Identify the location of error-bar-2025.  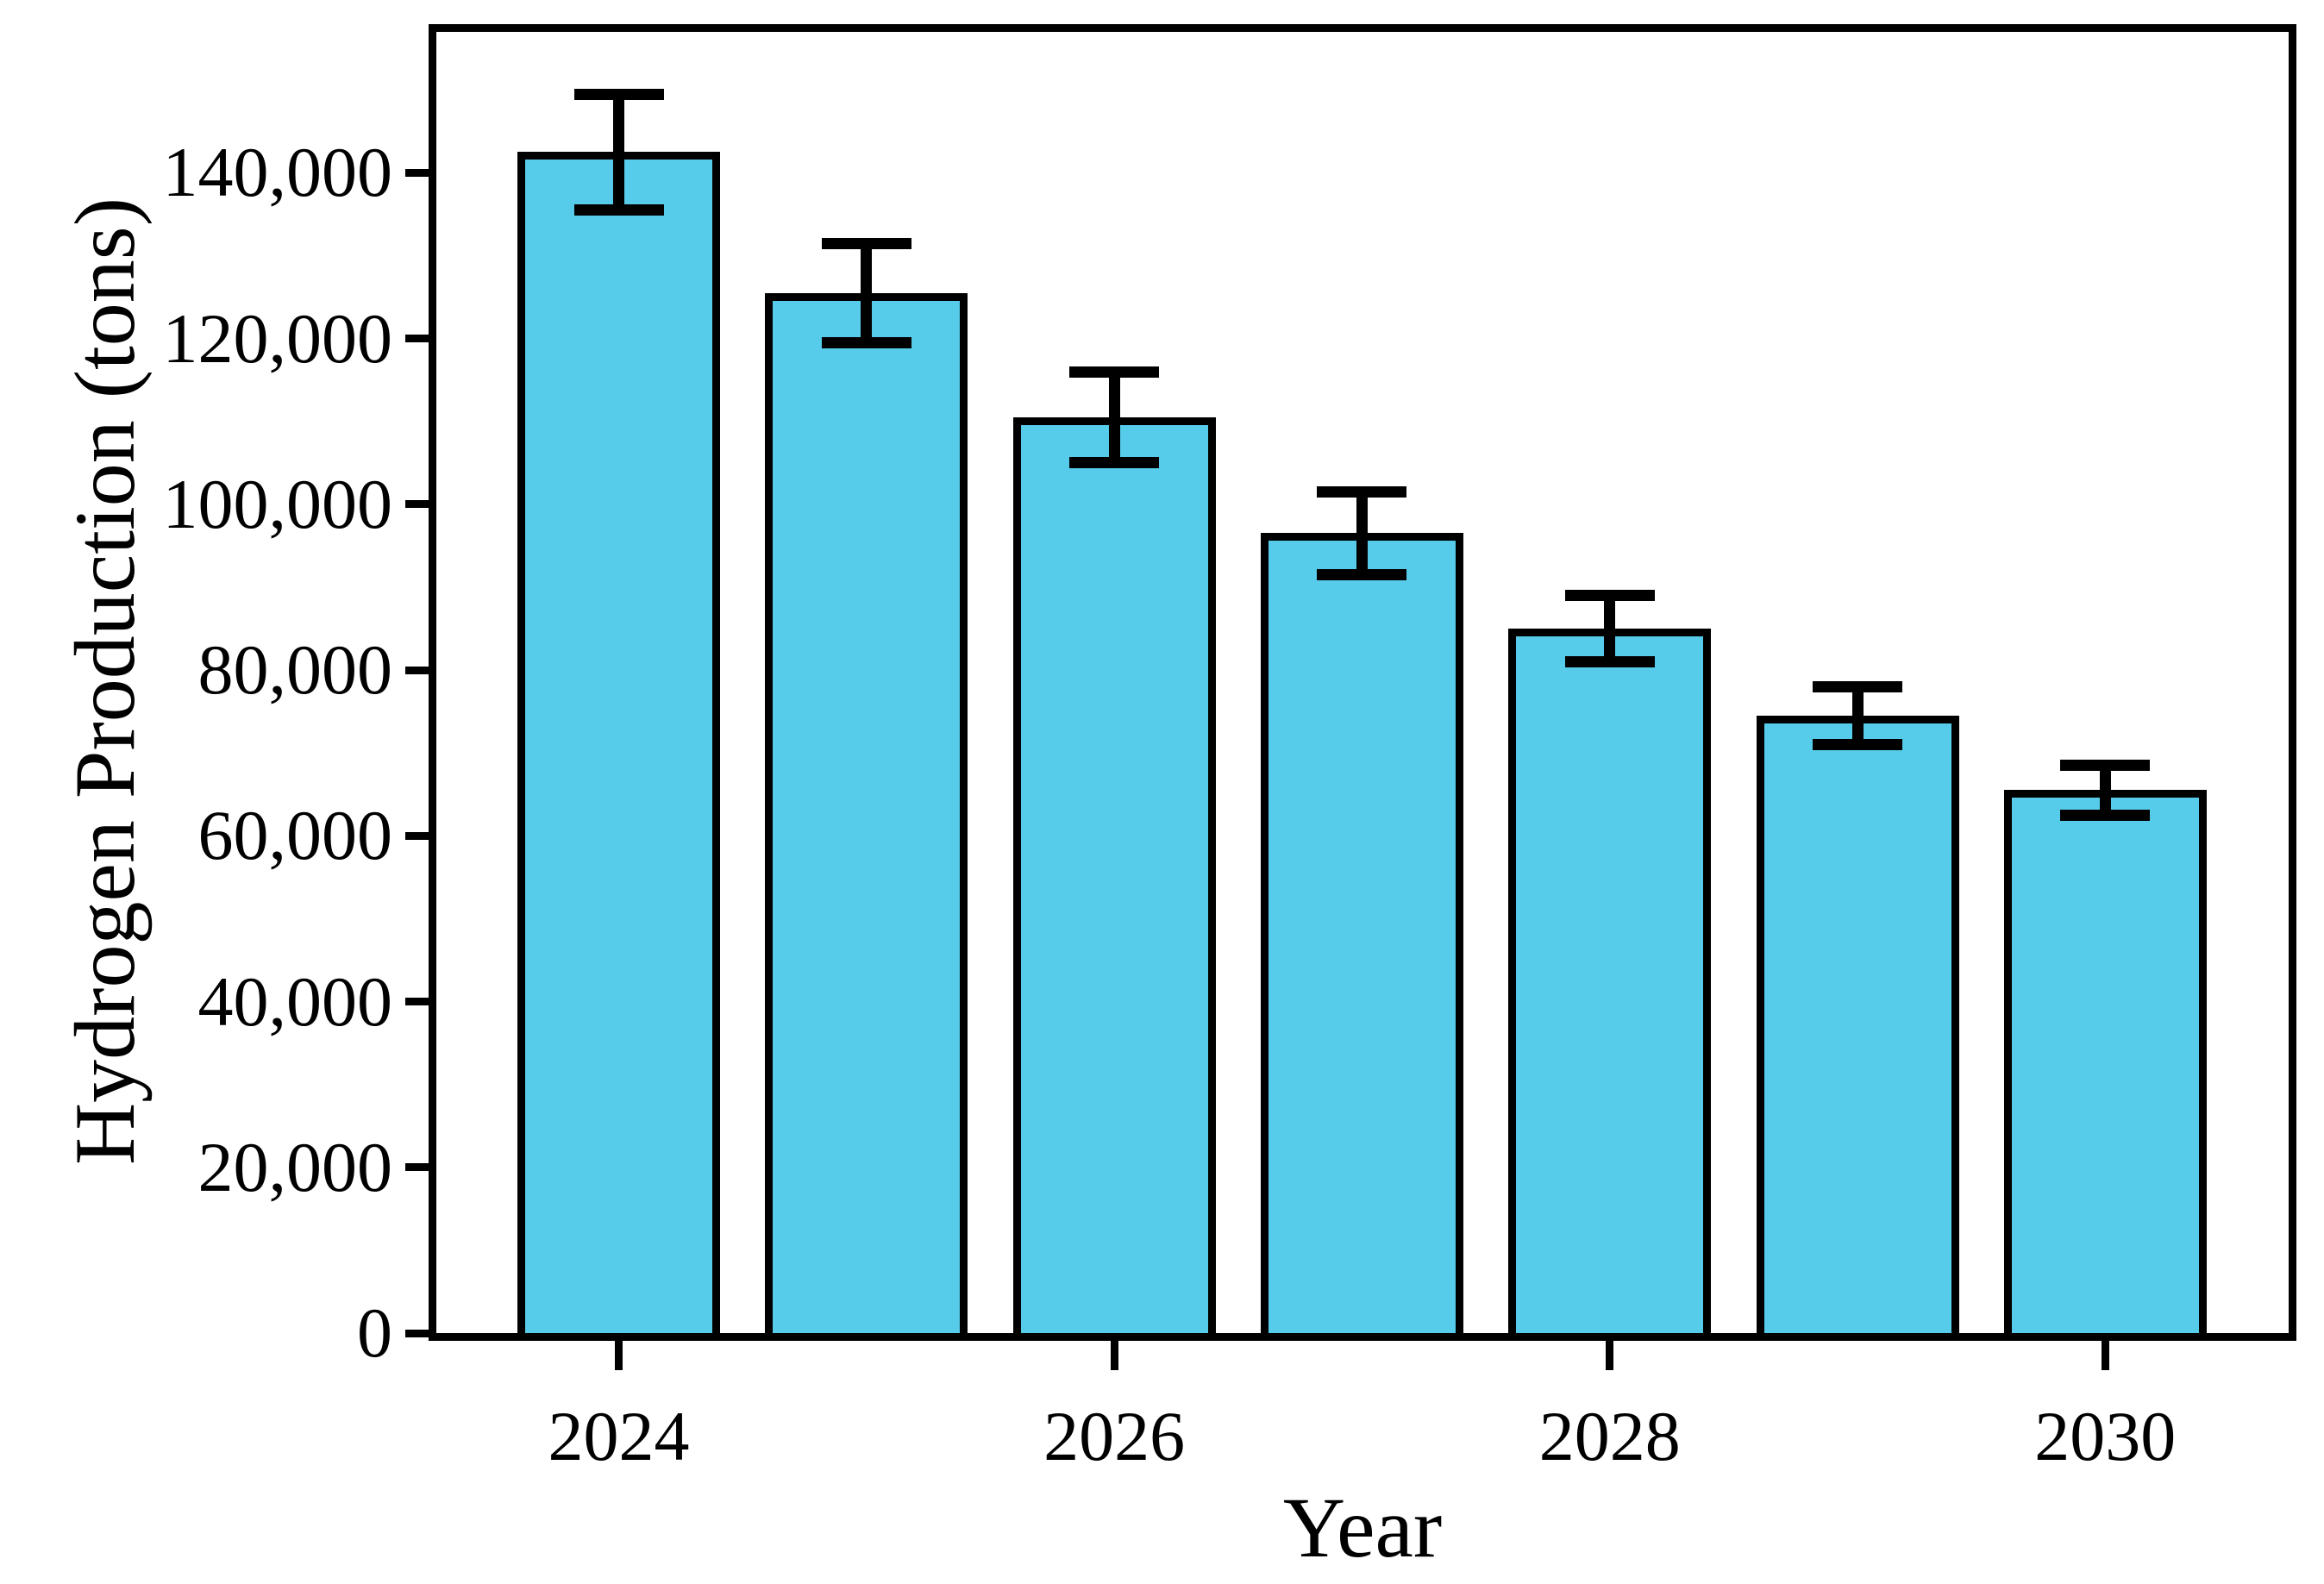
(867, 293).